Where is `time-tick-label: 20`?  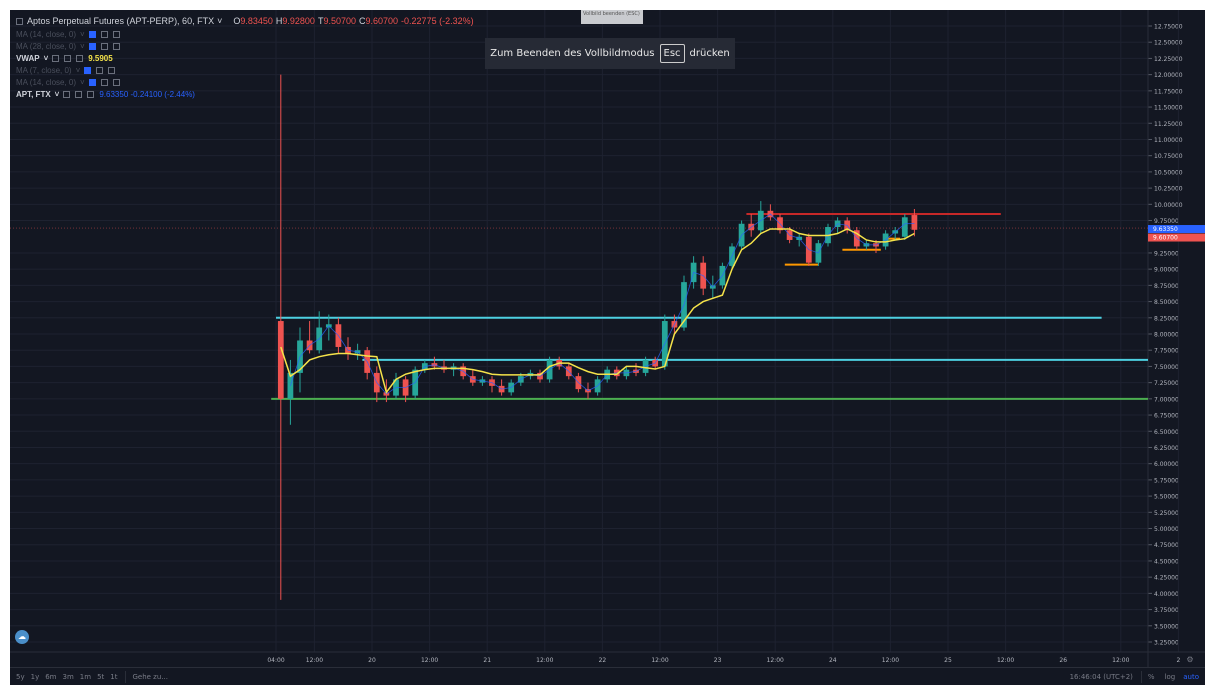
time-tick-label: 20 is located at coordinates (372, 660).